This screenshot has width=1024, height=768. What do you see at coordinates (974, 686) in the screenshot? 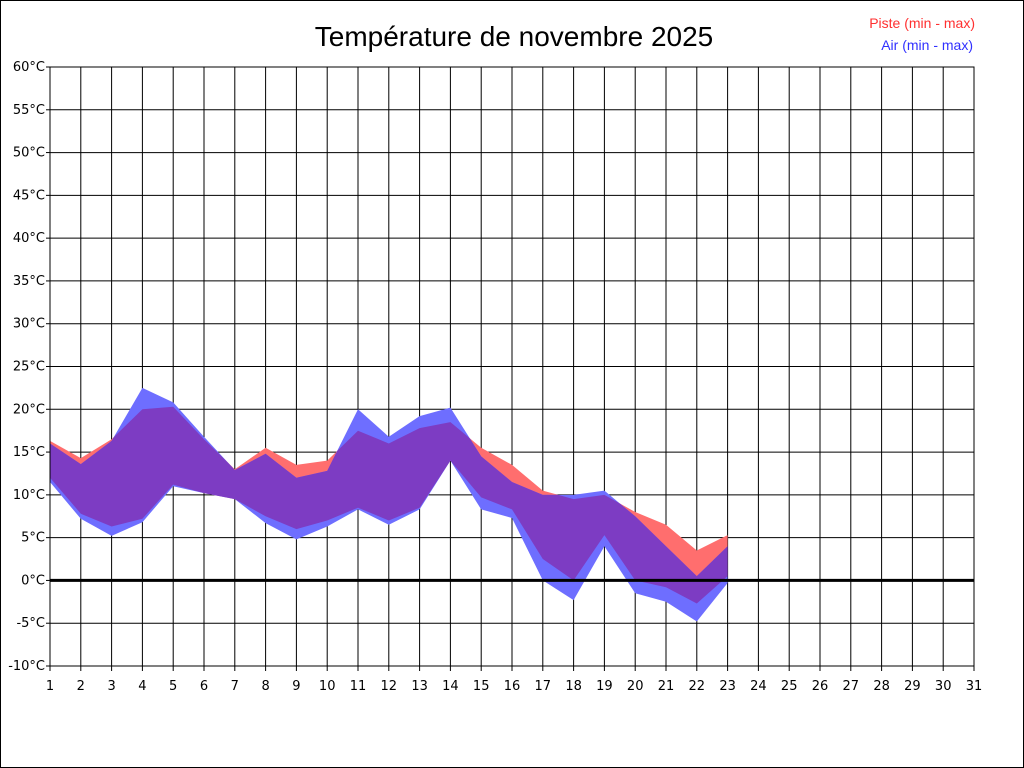
I see `x-tick-label: 31` at bounding box center [974, 686].